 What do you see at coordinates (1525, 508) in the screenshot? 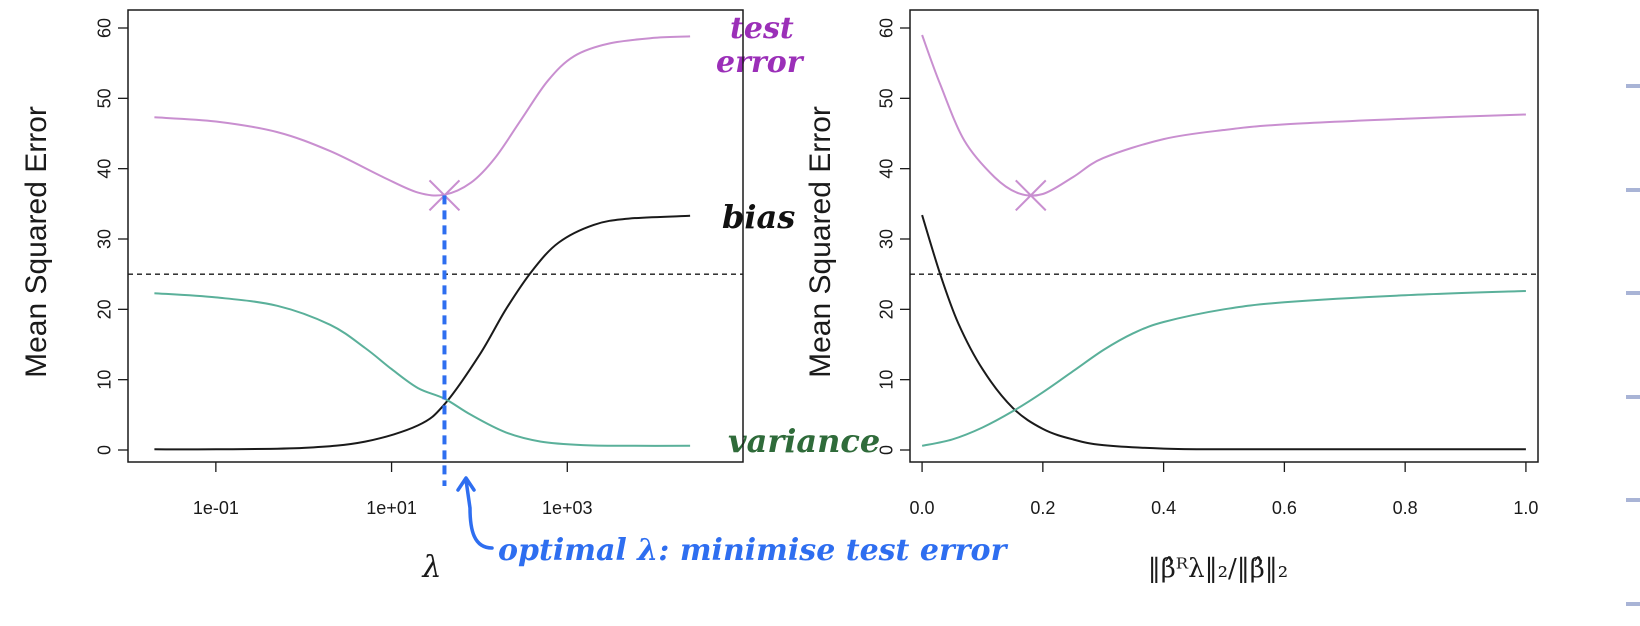
I see `right-xtick-label: 1.0` at bounding box center [1525, 508].